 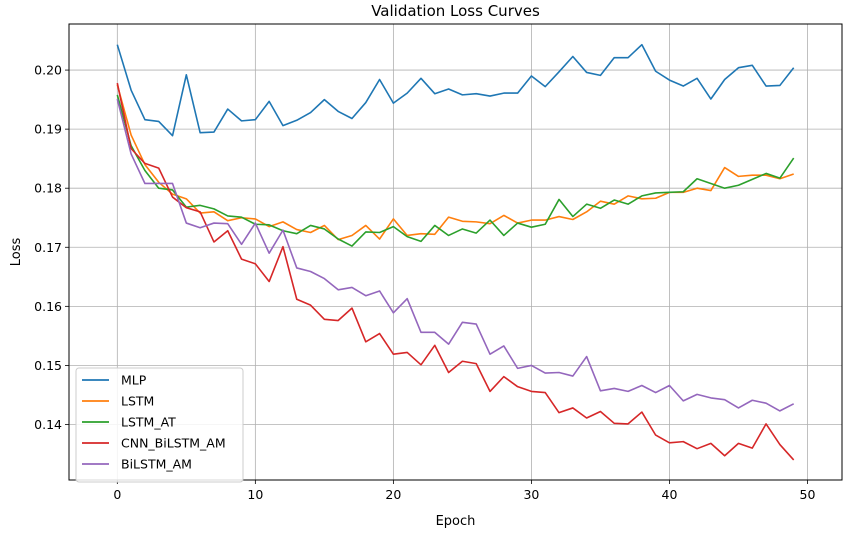 I want to click on chart-title: Validation Loss Curves, so click(x=455, y=11).